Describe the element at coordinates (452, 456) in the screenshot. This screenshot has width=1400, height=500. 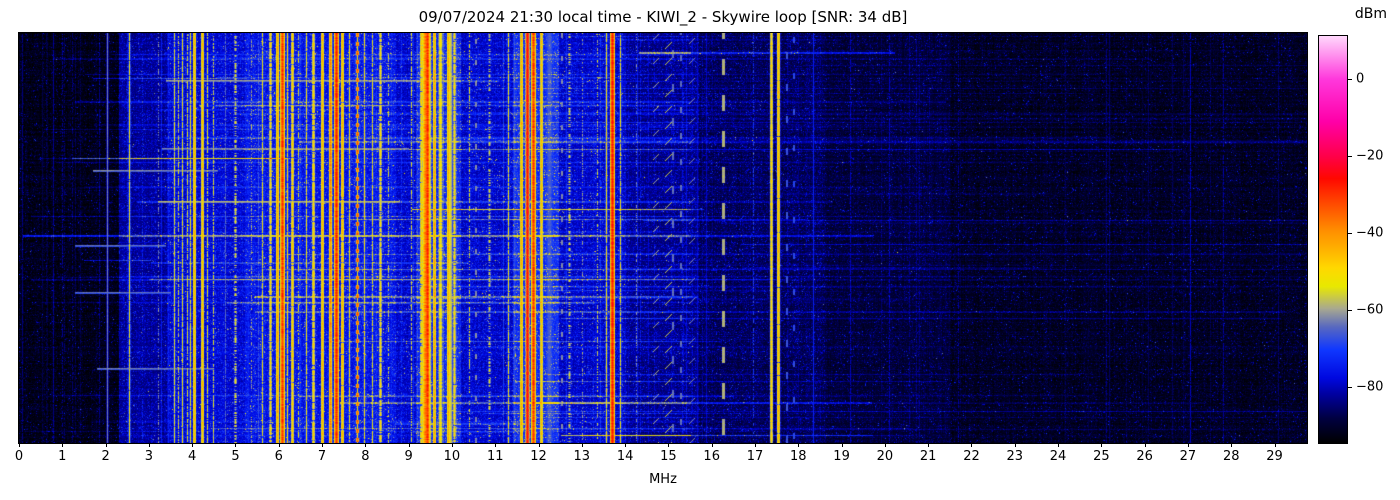
I see `x-tick-label: 10` at that location.